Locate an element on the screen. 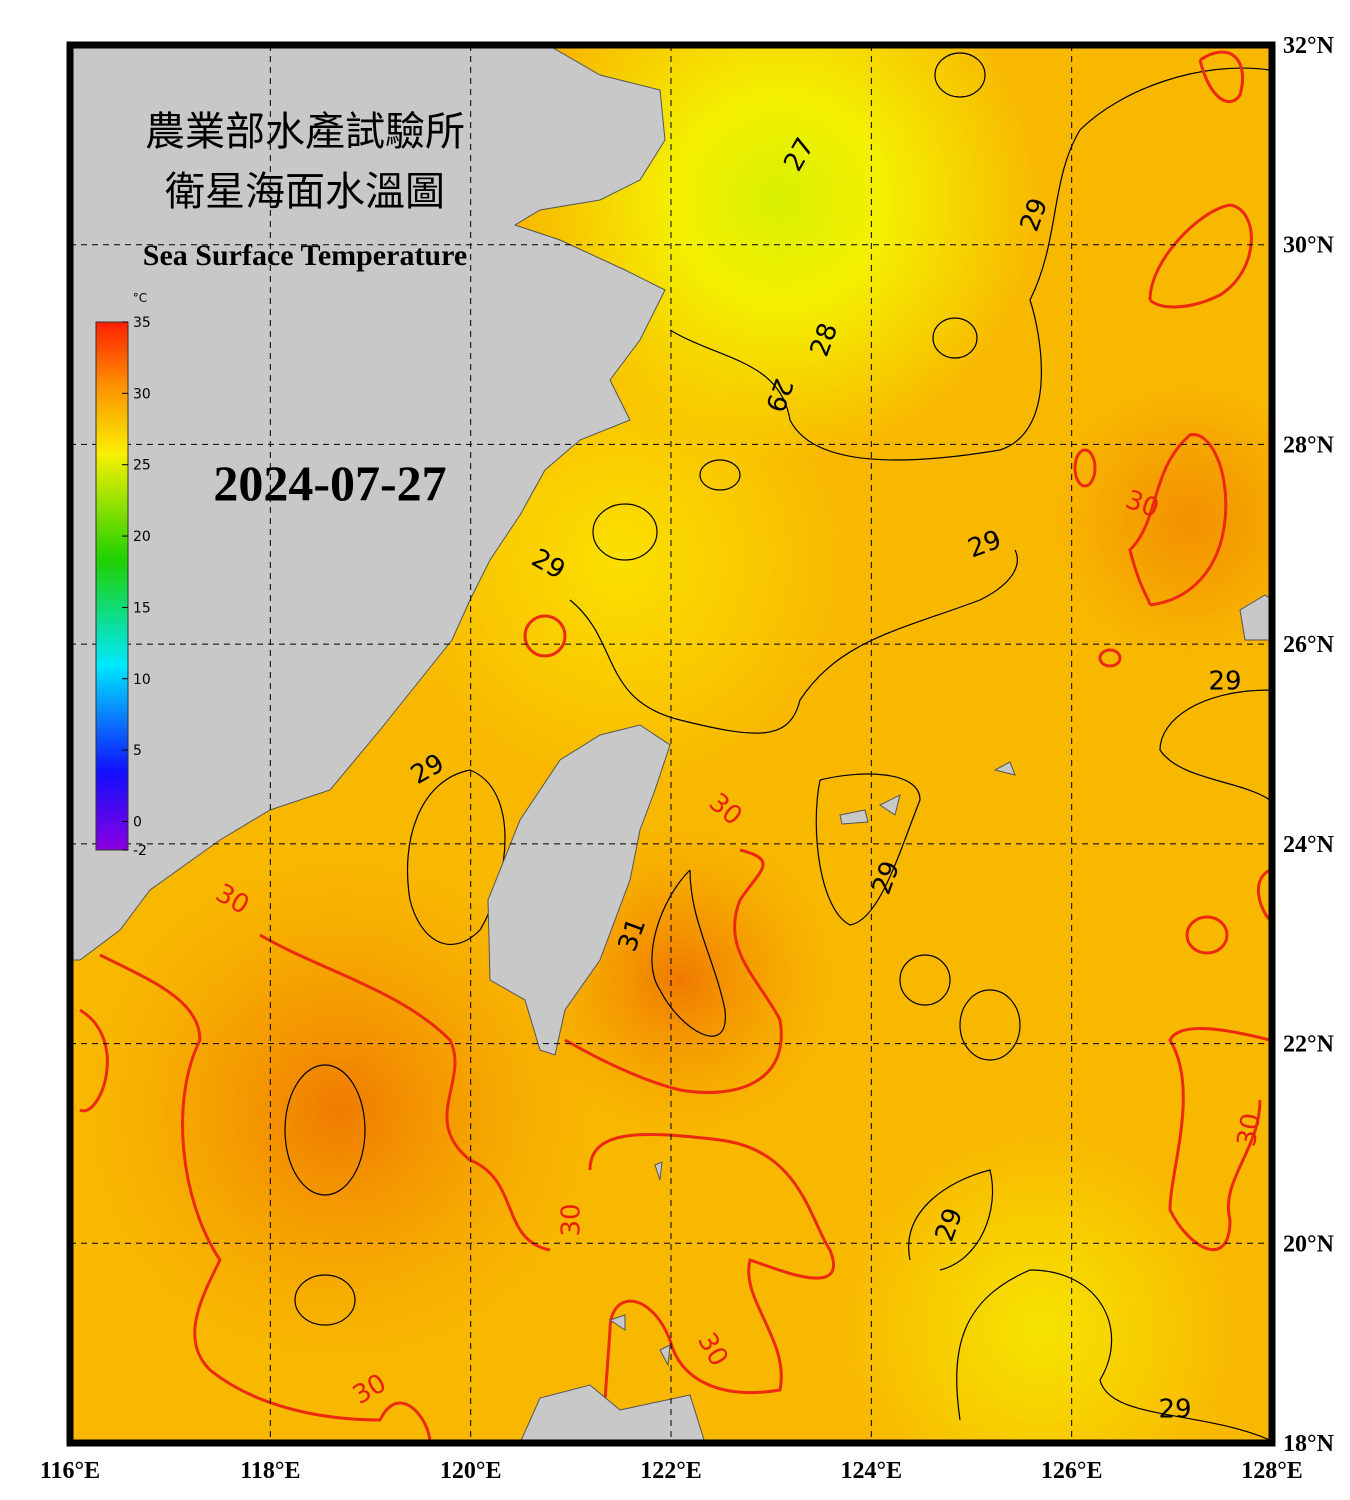 The height and width of the screenshot is (1500, 1350). lon-label: 118°E is located at coordinates (270, 1471).